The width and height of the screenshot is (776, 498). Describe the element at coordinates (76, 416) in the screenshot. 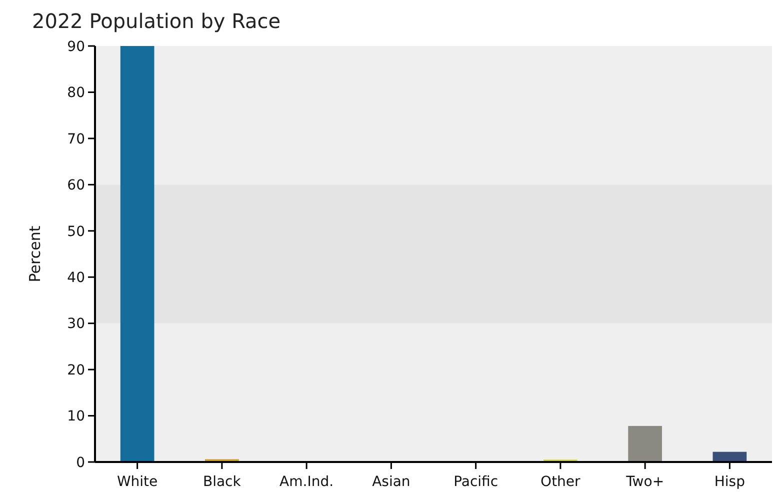

I see `y-tick-label: 10` at that location.